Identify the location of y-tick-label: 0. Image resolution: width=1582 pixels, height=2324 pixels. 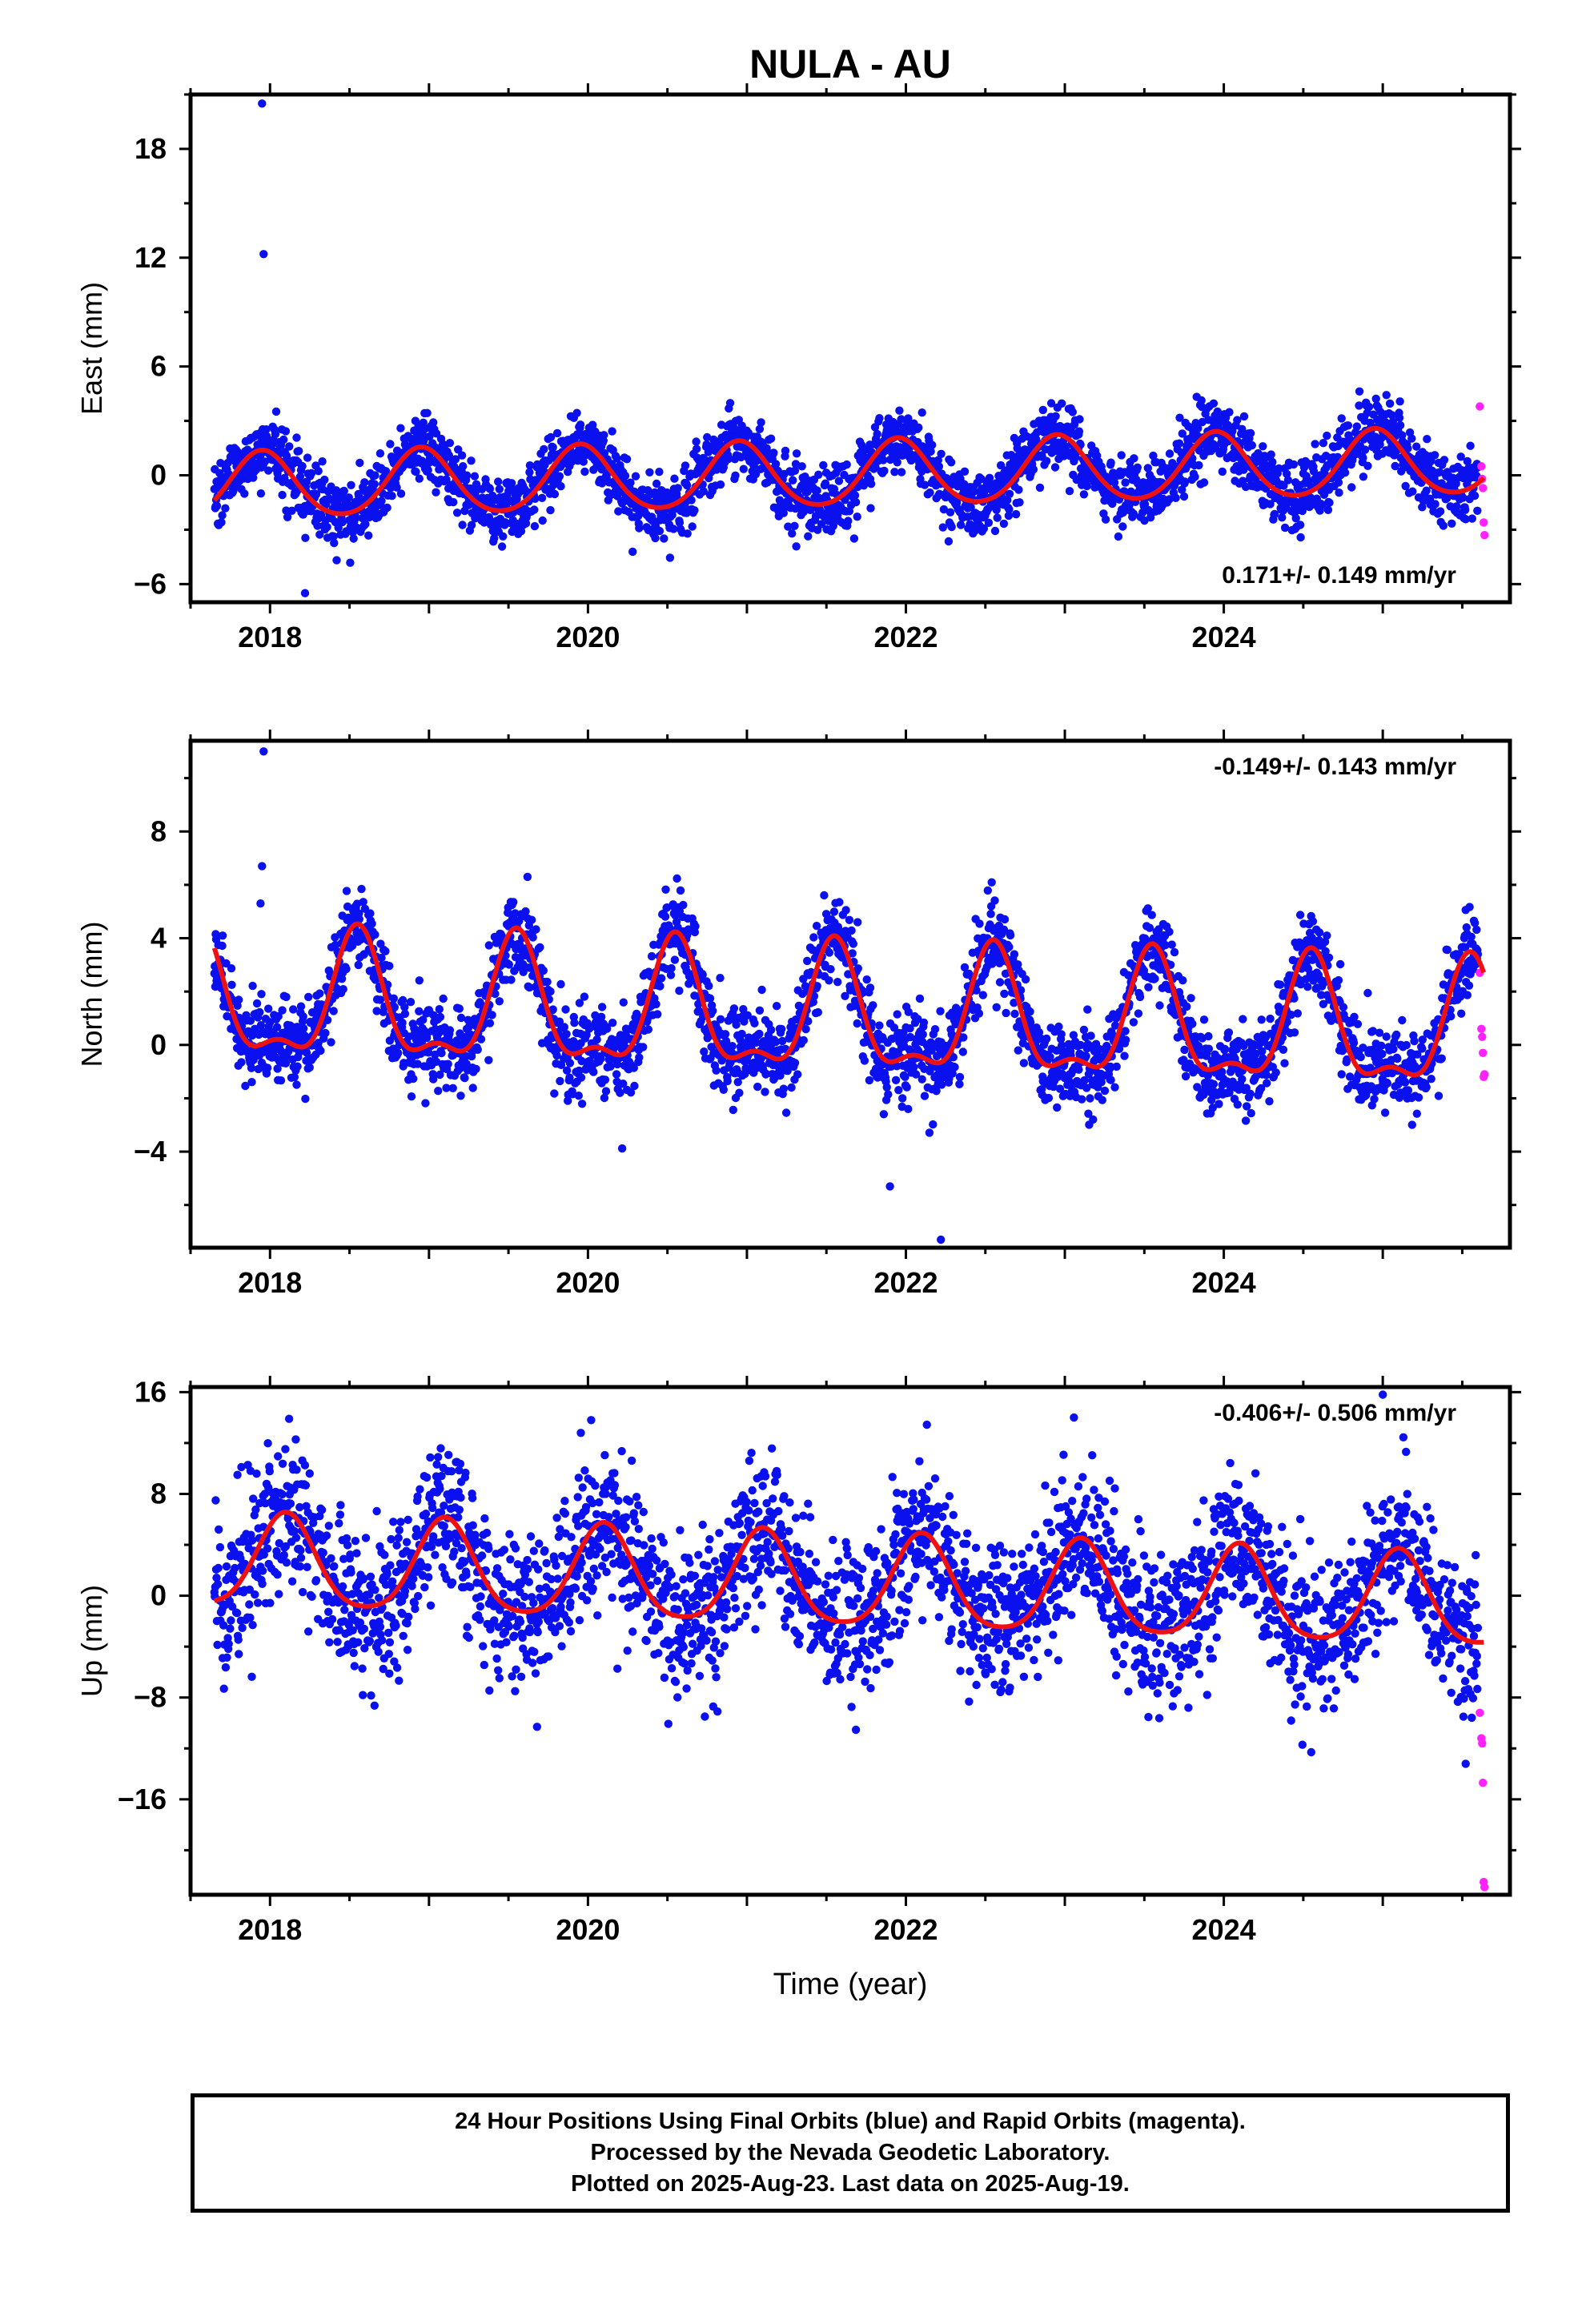
(159, 476).